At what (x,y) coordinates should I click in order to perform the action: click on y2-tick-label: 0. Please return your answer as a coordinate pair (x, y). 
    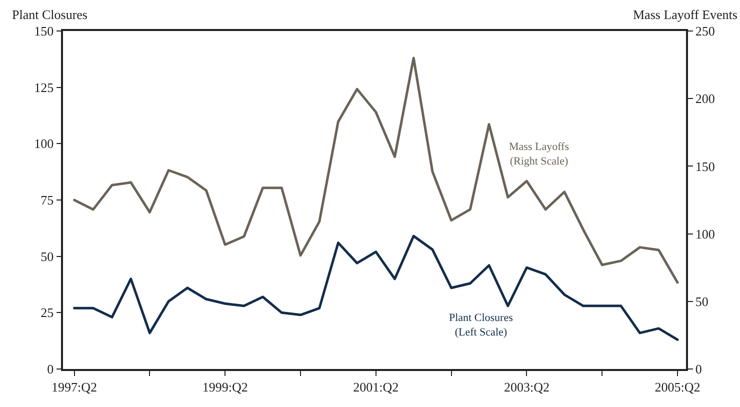
    Looking at the image, I should click on (698, 369).